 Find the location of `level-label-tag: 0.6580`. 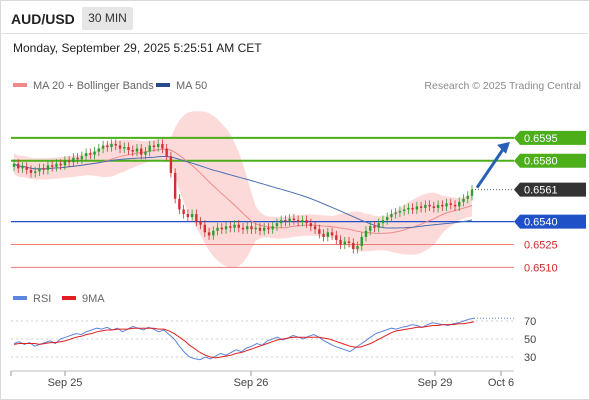

level-label-tag: 0.6580 is located at coordinates (550, 160).